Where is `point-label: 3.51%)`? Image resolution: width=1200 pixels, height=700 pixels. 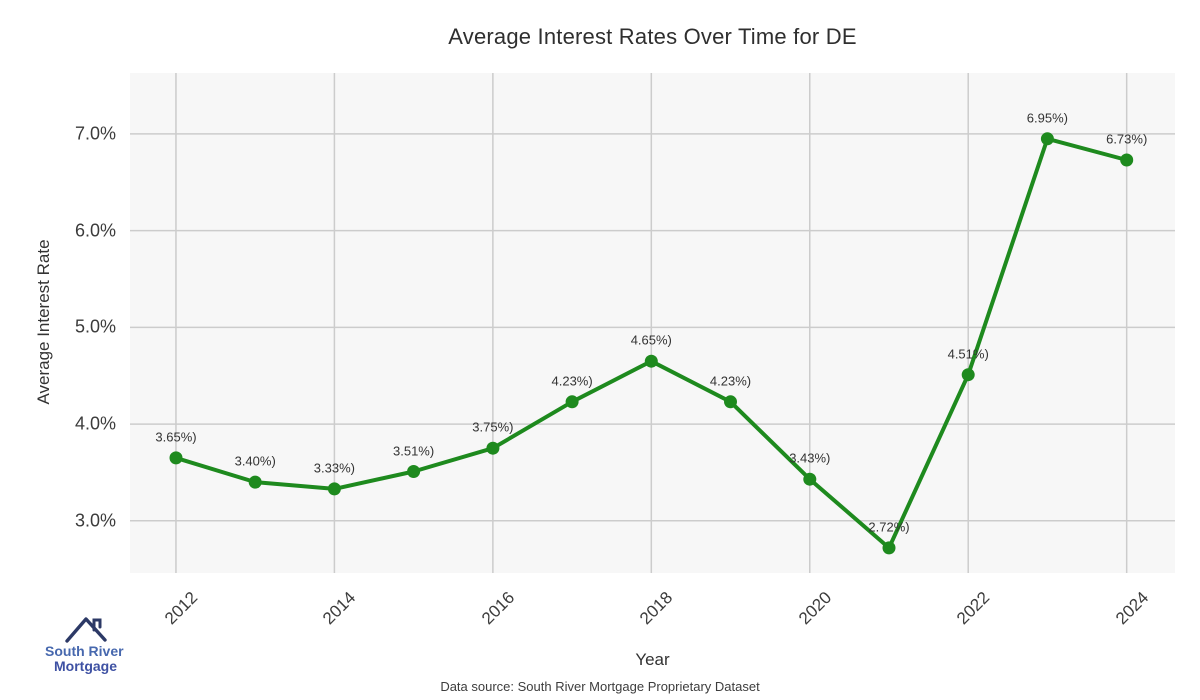 point-label: 3.51%) is located at coordinates (413, 450).